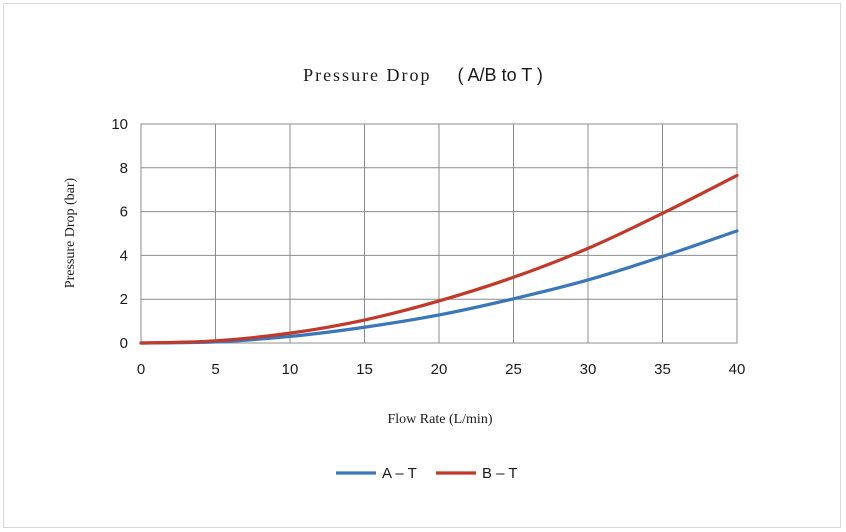 The image size is (846, 532). I want to click on y-tick-label: 0, so click(124, 343).